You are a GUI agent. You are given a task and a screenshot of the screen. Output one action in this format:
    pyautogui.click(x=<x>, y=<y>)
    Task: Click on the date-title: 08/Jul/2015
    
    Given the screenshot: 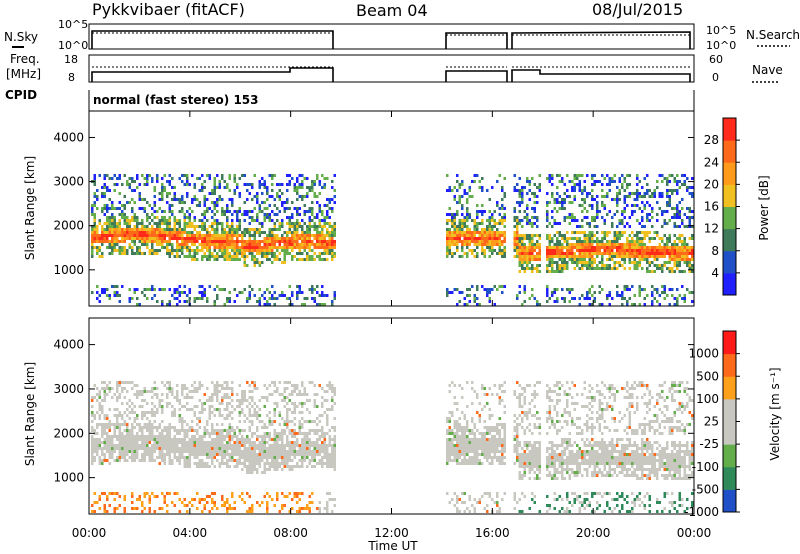 What is the action you would take?
    pyautogui.click(x=637, y=9)
    